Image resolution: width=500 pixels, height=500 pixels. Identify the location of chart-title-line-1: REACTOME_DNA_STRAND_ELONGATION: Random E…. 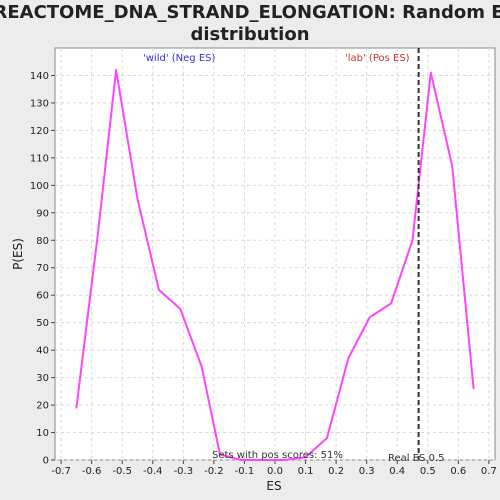
(250, 12).